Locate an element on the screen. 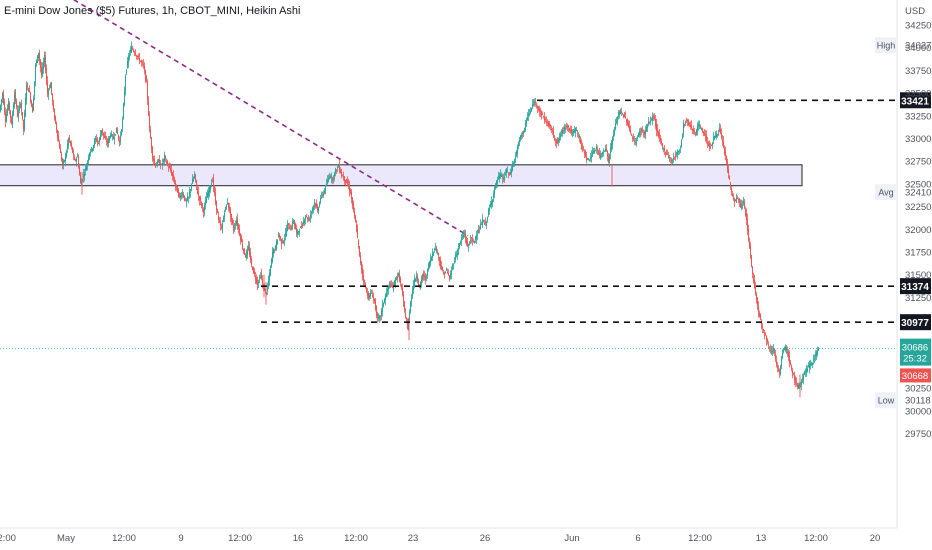 The image size is (932, 550). y-tick-label: 31500 is located at coordinates (918, 275).